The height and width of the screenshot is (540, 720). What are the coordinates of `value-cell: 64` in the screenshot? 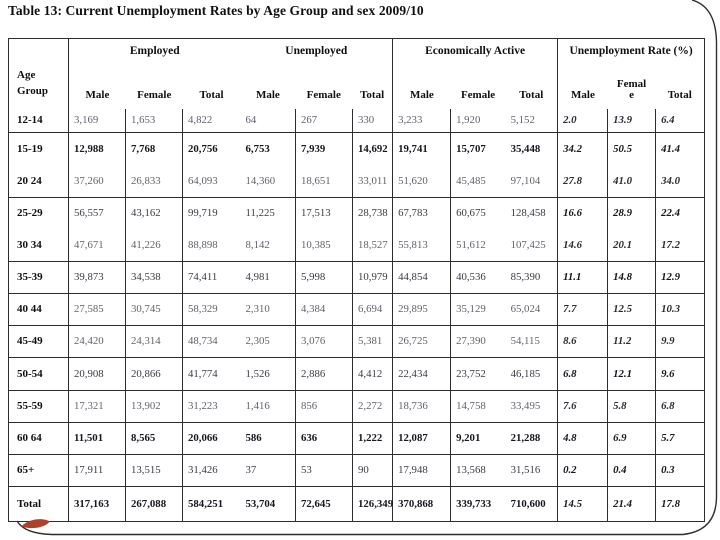 It's located at (268, 121).